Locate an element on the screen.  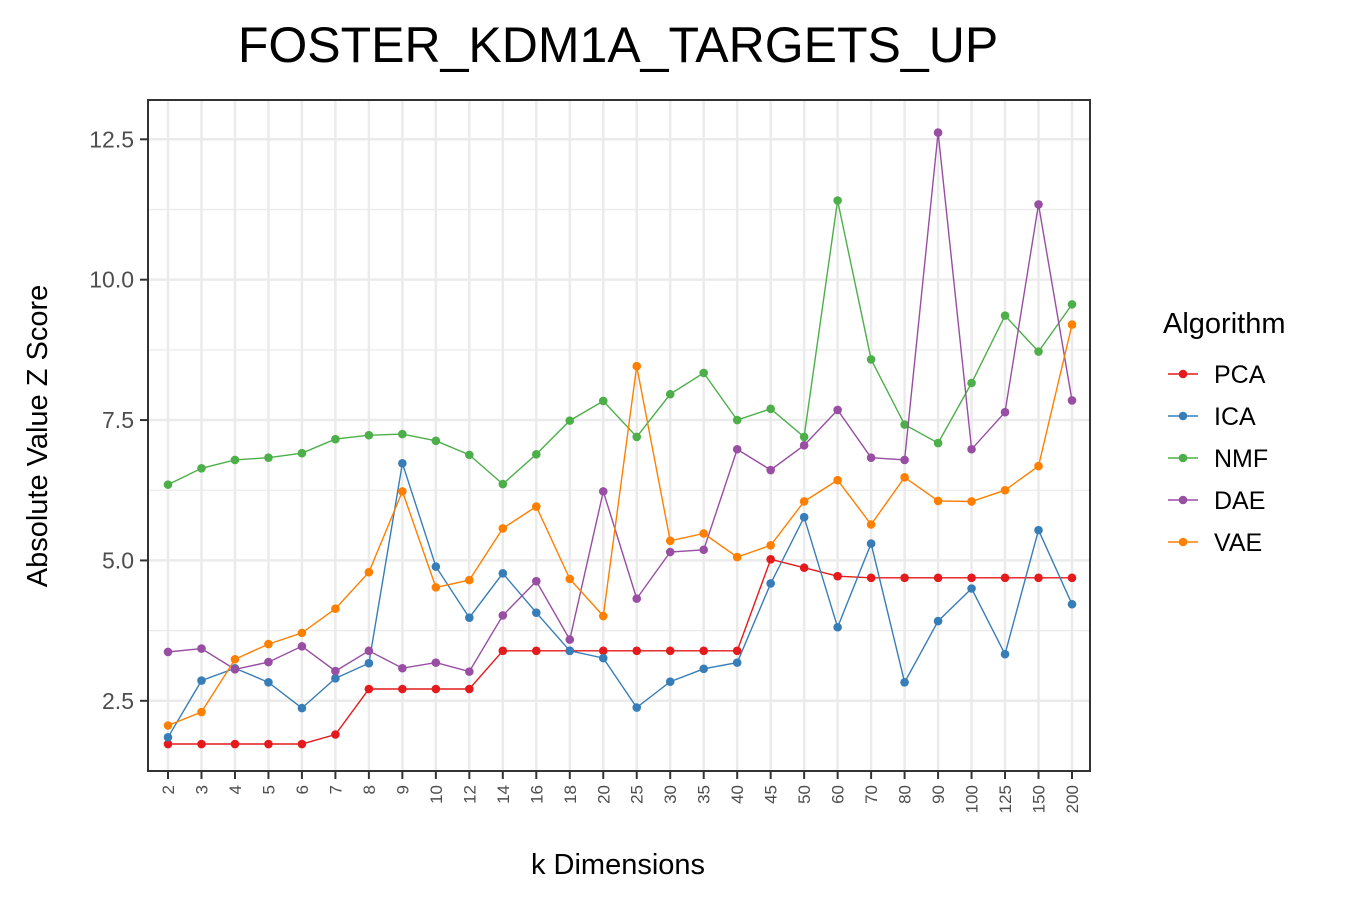
x-tick-label: 70 is located at coordinates (871, 794).